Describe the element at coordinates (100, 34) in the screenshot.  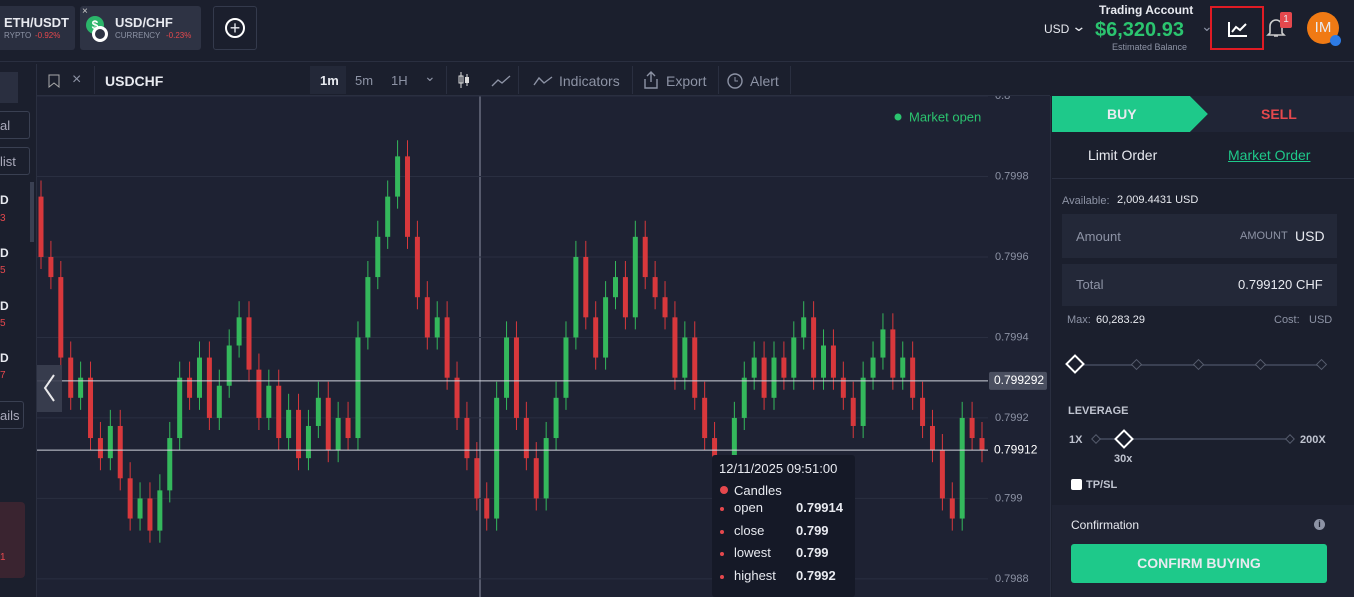
I see `currency-icon` at that location.